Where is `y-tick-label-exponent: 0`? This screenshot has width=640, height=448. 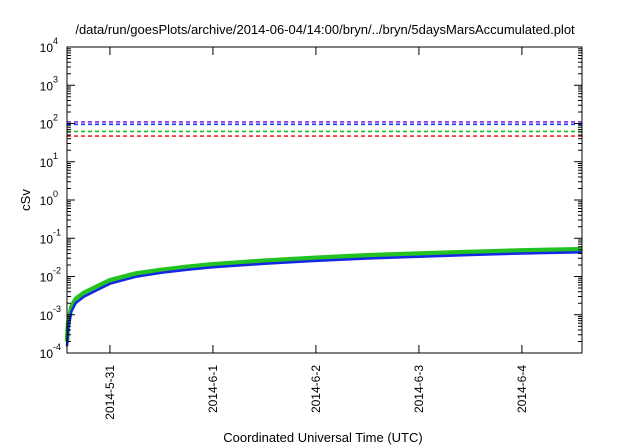 y-tick-label-exponent: 0 is located at coordinates (55, 194).